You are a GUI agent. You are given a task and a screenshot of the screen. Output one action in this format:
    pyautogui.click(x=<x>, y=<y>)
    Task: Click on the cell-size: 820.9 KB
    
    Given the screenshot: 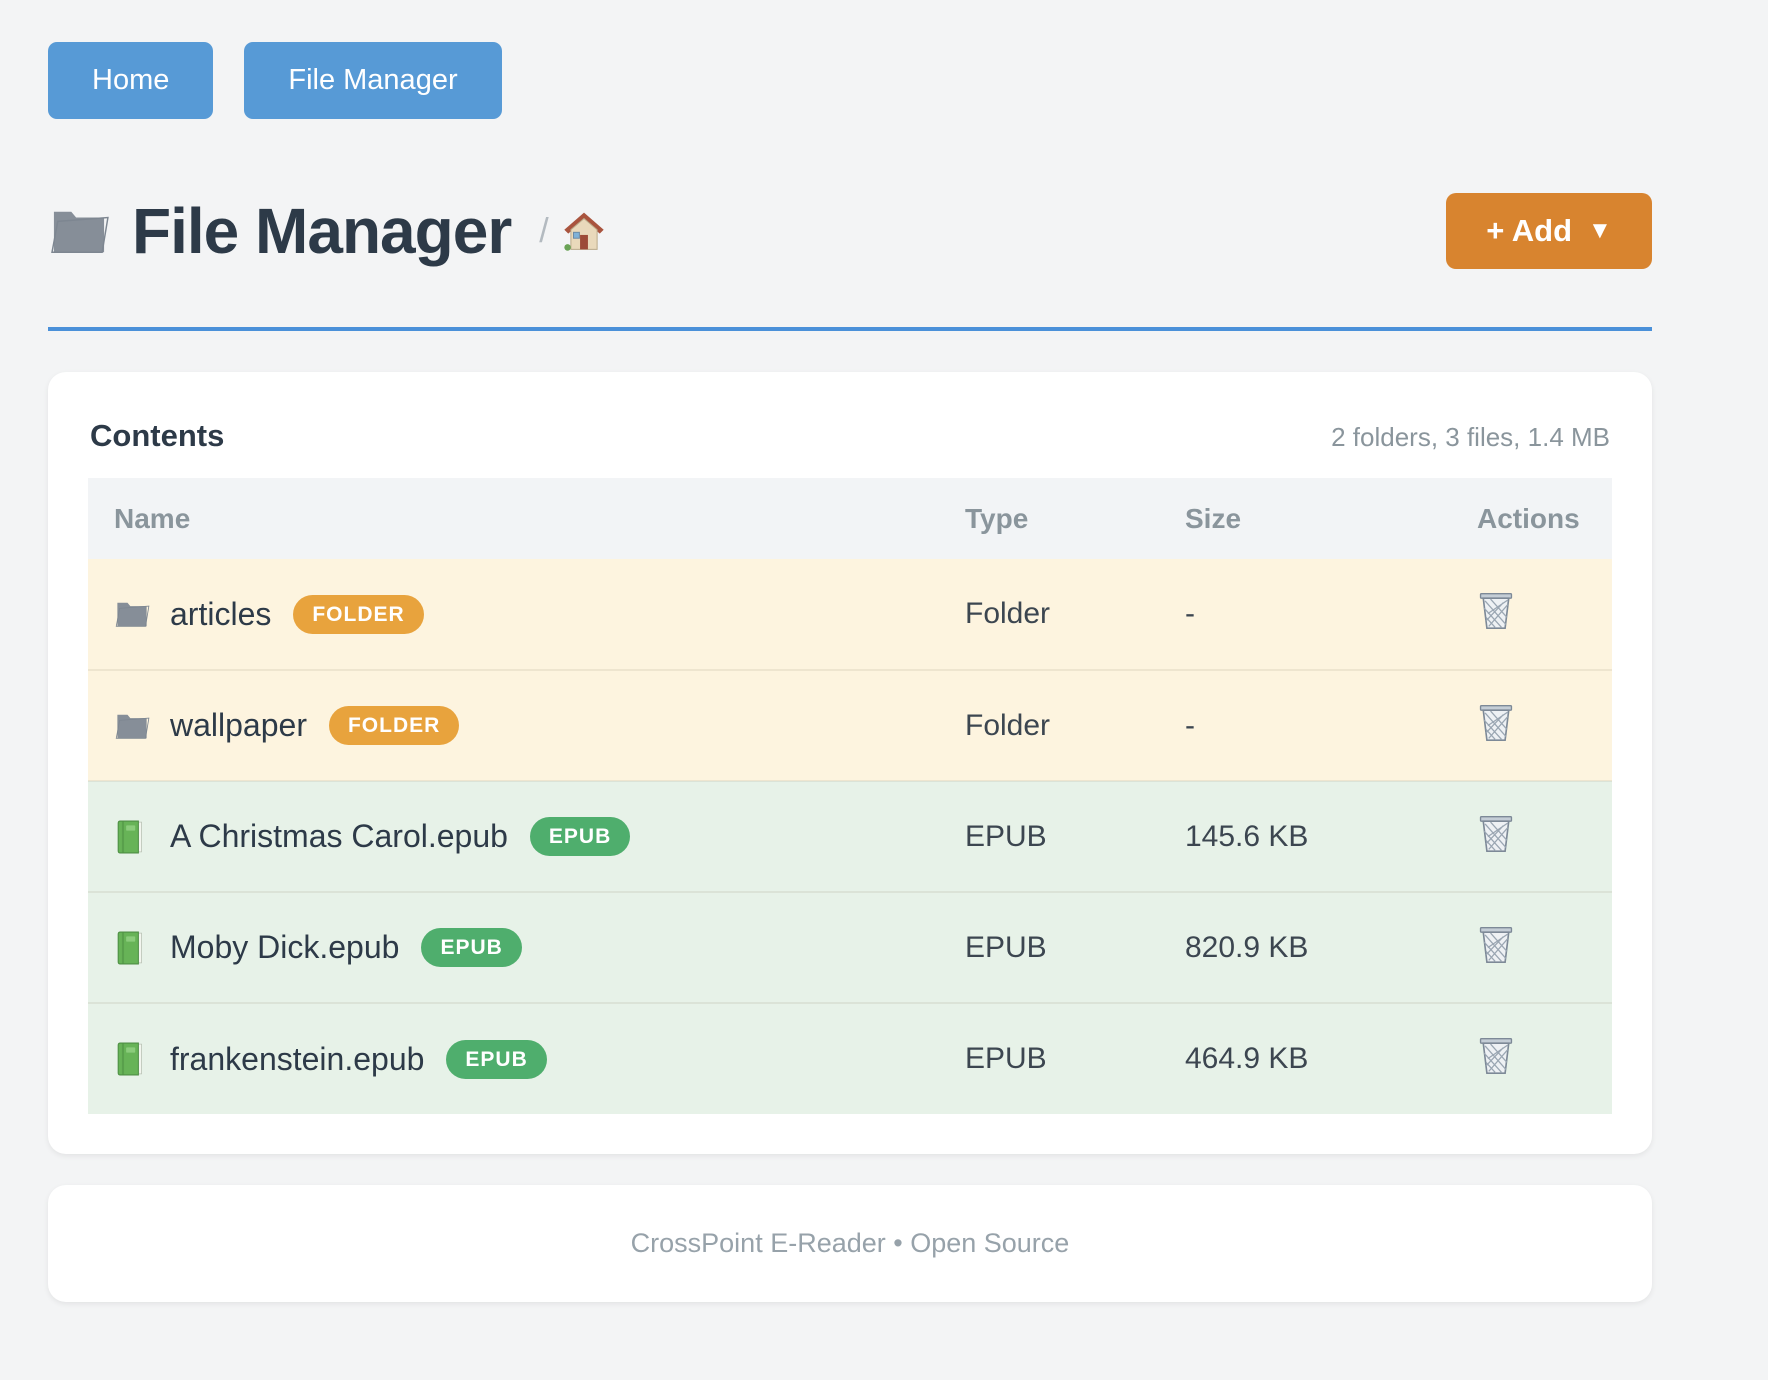 What is the action you would take?
    pyautogui.click(x=1247, y=947)
    